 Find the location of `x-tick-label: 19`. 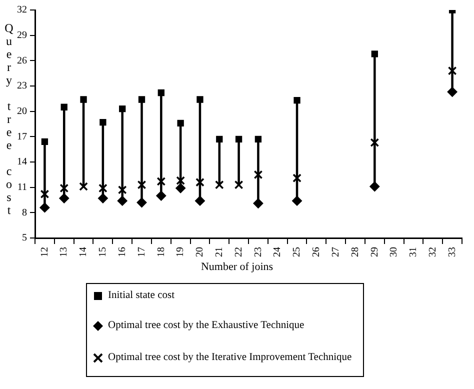

x-tick-label: 19 is located at coordinates (180, 252).